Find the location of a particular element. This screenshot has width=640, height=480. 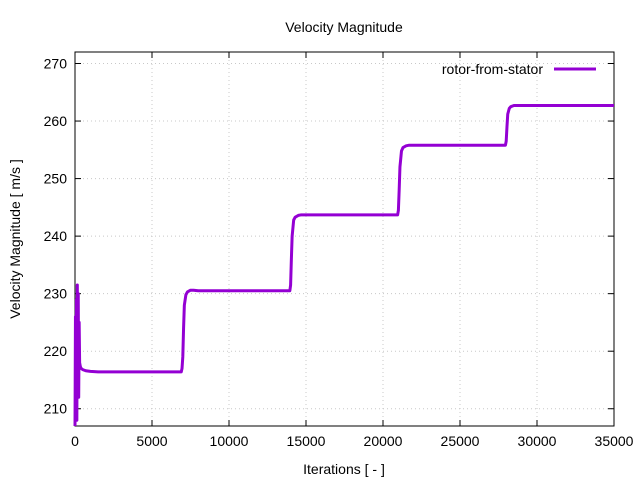

x-tick-label: 10000 is located at coordinates (229, 441).